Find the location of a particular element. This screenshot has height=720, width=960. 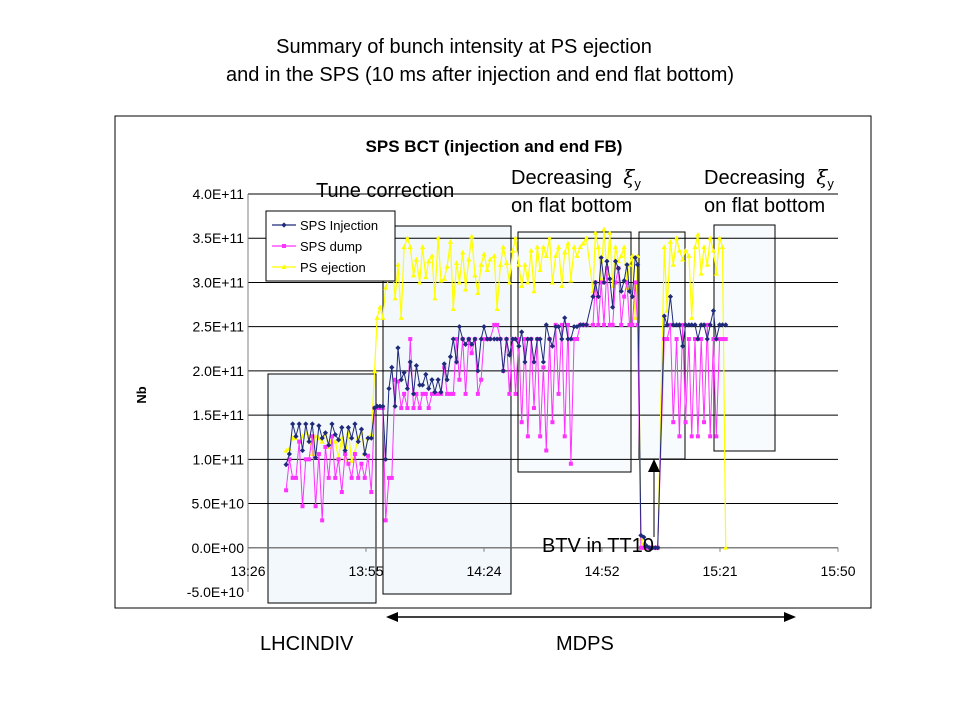

x-tick-label: 15:50 is located at coordinates (837, 571).